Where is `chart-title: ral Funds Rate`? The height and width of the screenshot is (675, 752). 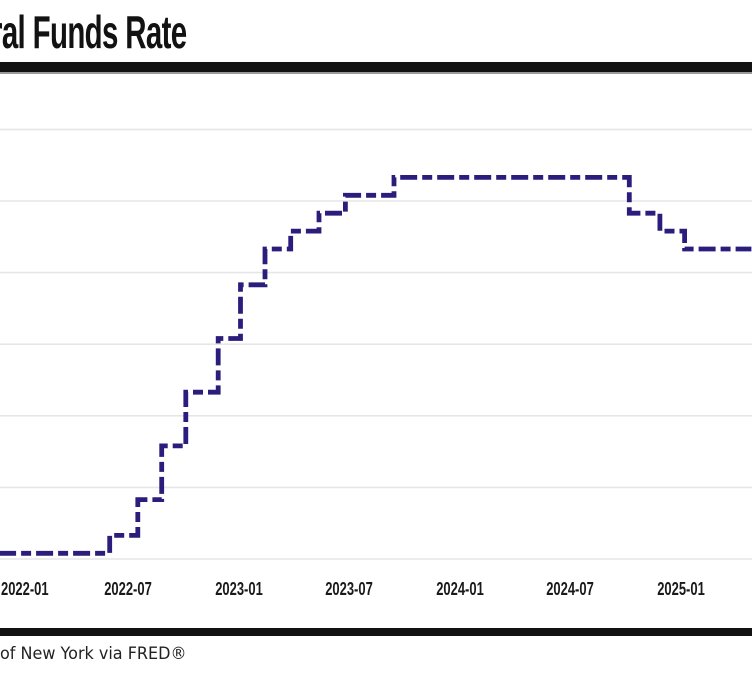
chart-title: ral Funds Rate is located at coordinates (93, 32).